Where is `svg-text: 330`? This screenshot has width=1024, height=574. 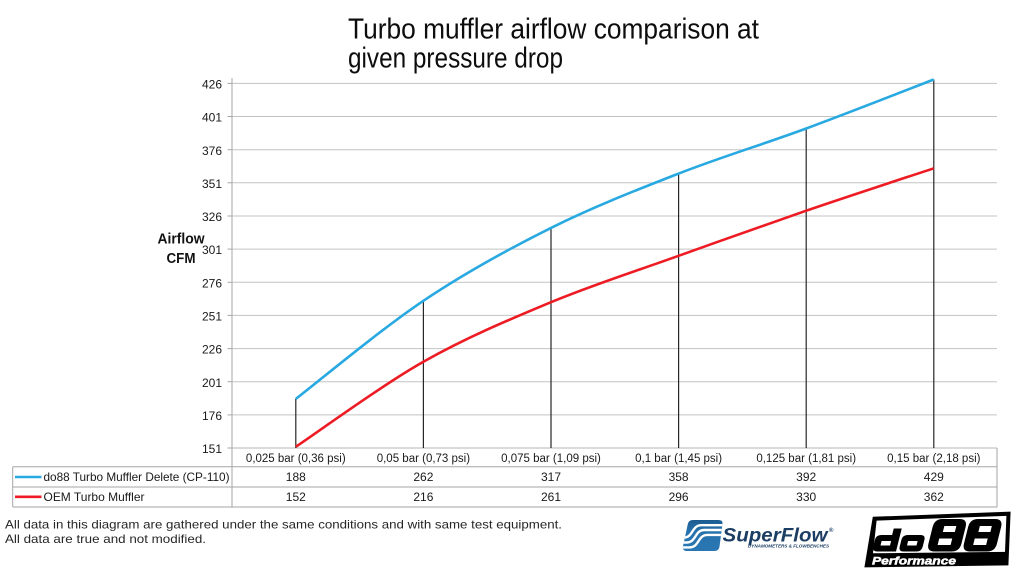 svg-text: 330 is located at coordinates (806, 497).